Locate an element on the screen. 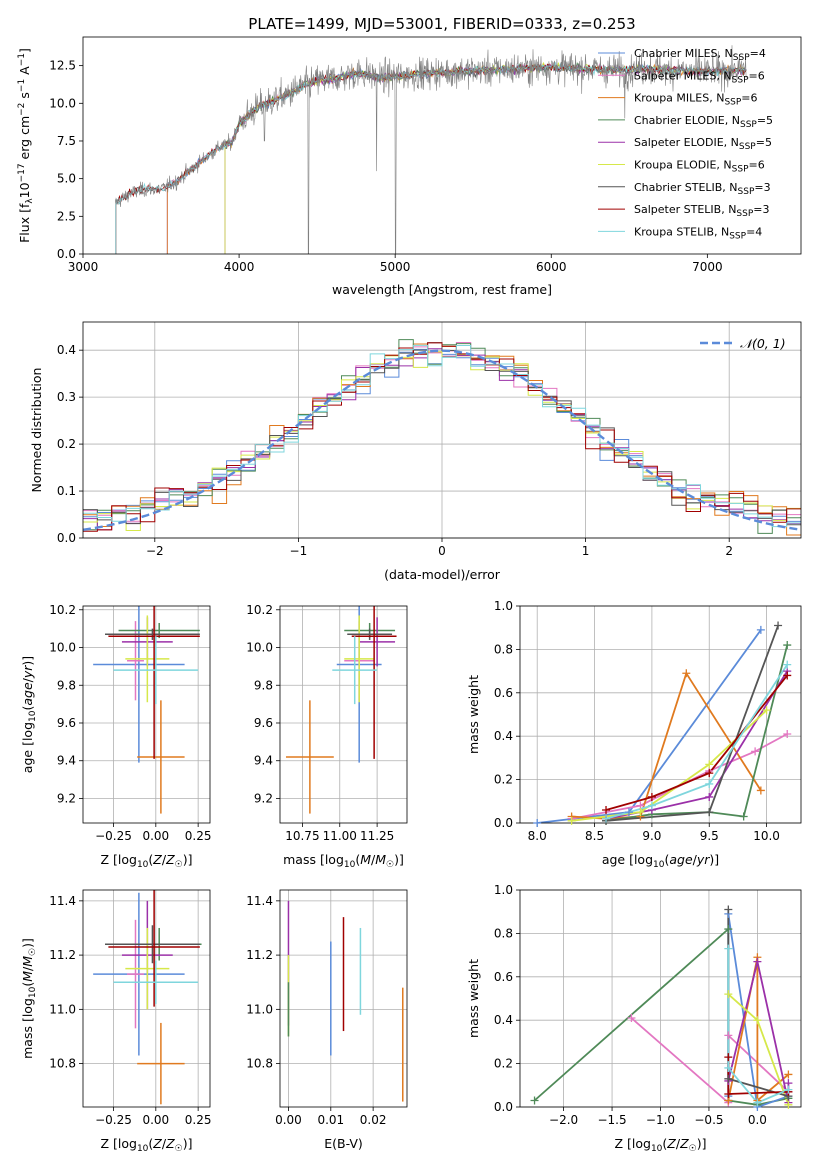  x-tick-label: −1.5 is located at coordinates (611, 1120).